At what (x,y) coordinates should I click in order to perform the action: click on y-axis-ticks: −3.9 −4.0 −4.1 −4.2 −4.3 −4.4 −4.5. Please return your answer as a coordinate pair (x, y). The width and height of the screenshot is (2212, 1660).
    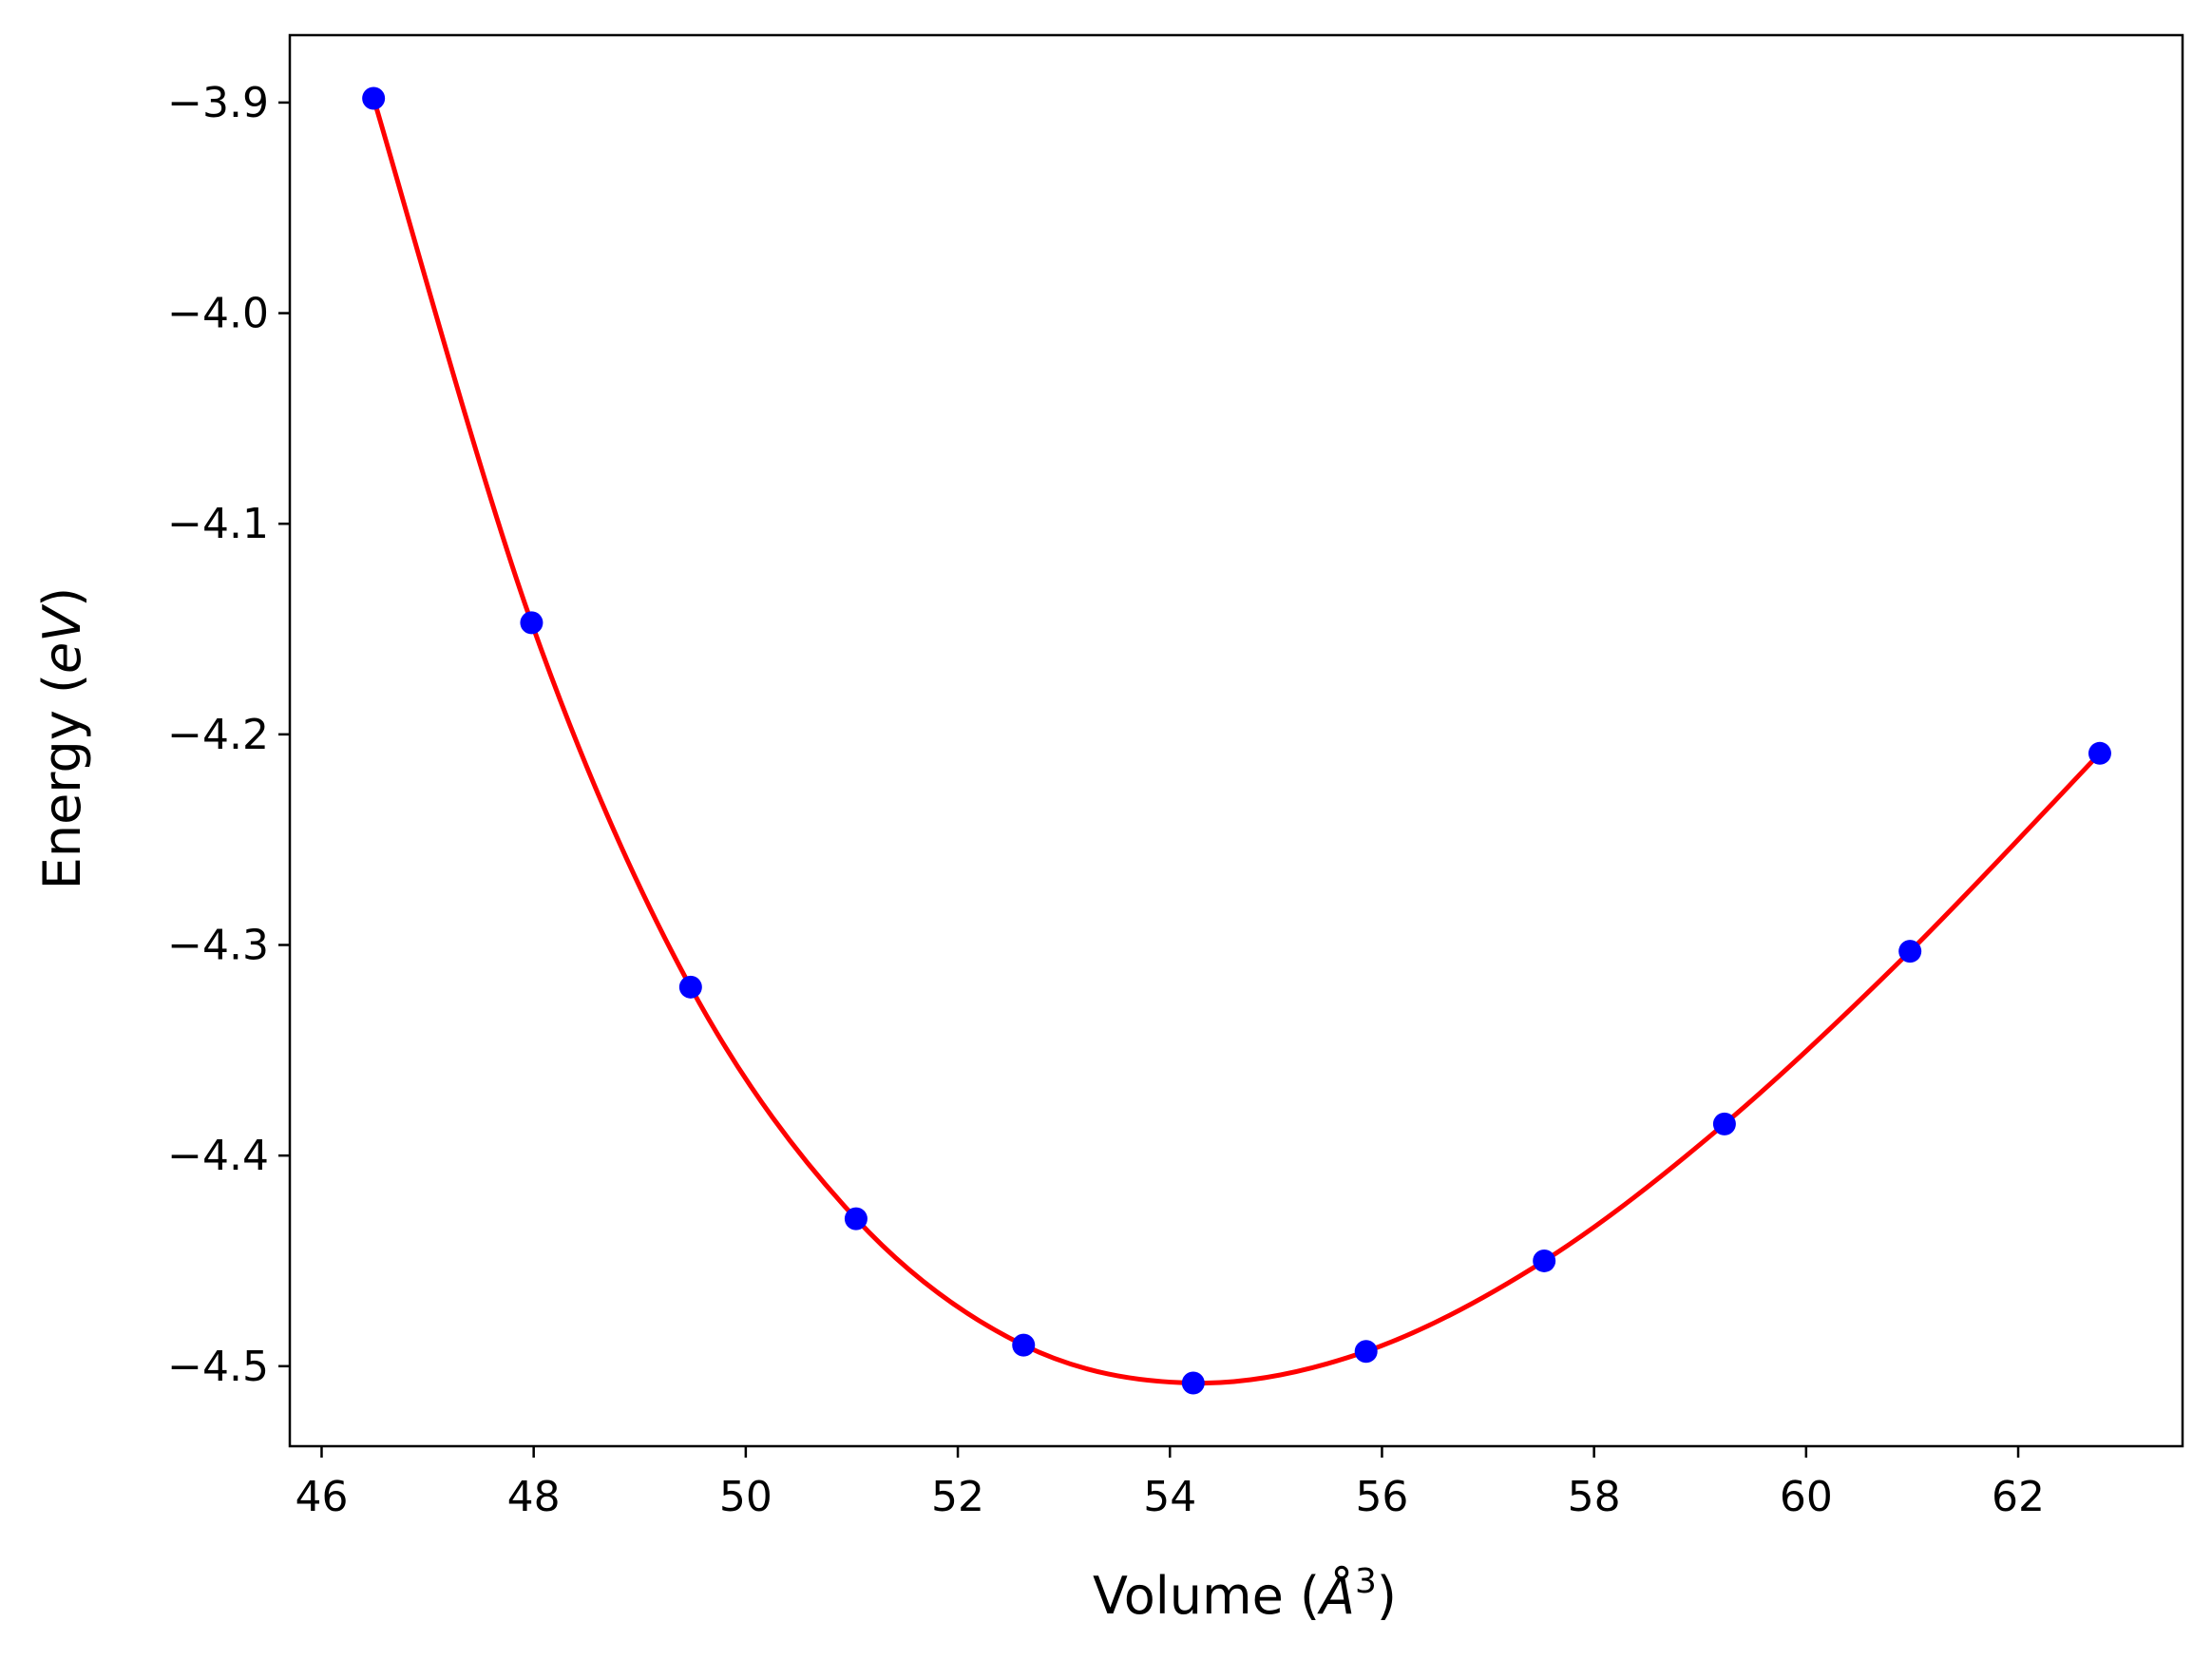
    Looking at the image, I should click on (229, 735).